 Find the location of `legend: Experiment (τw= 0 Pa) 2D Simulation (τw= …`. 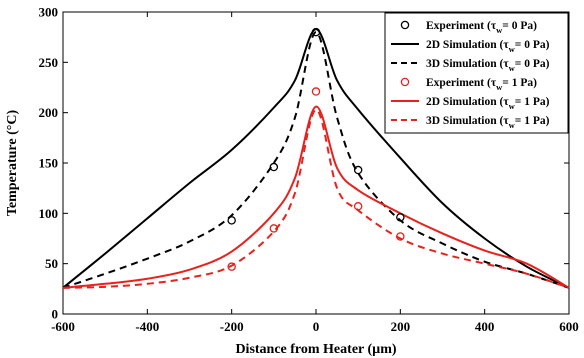

legend: Experiment (τw= 0 Pa) 2D Simulation (τw= … is located at coordinates (476, 73).